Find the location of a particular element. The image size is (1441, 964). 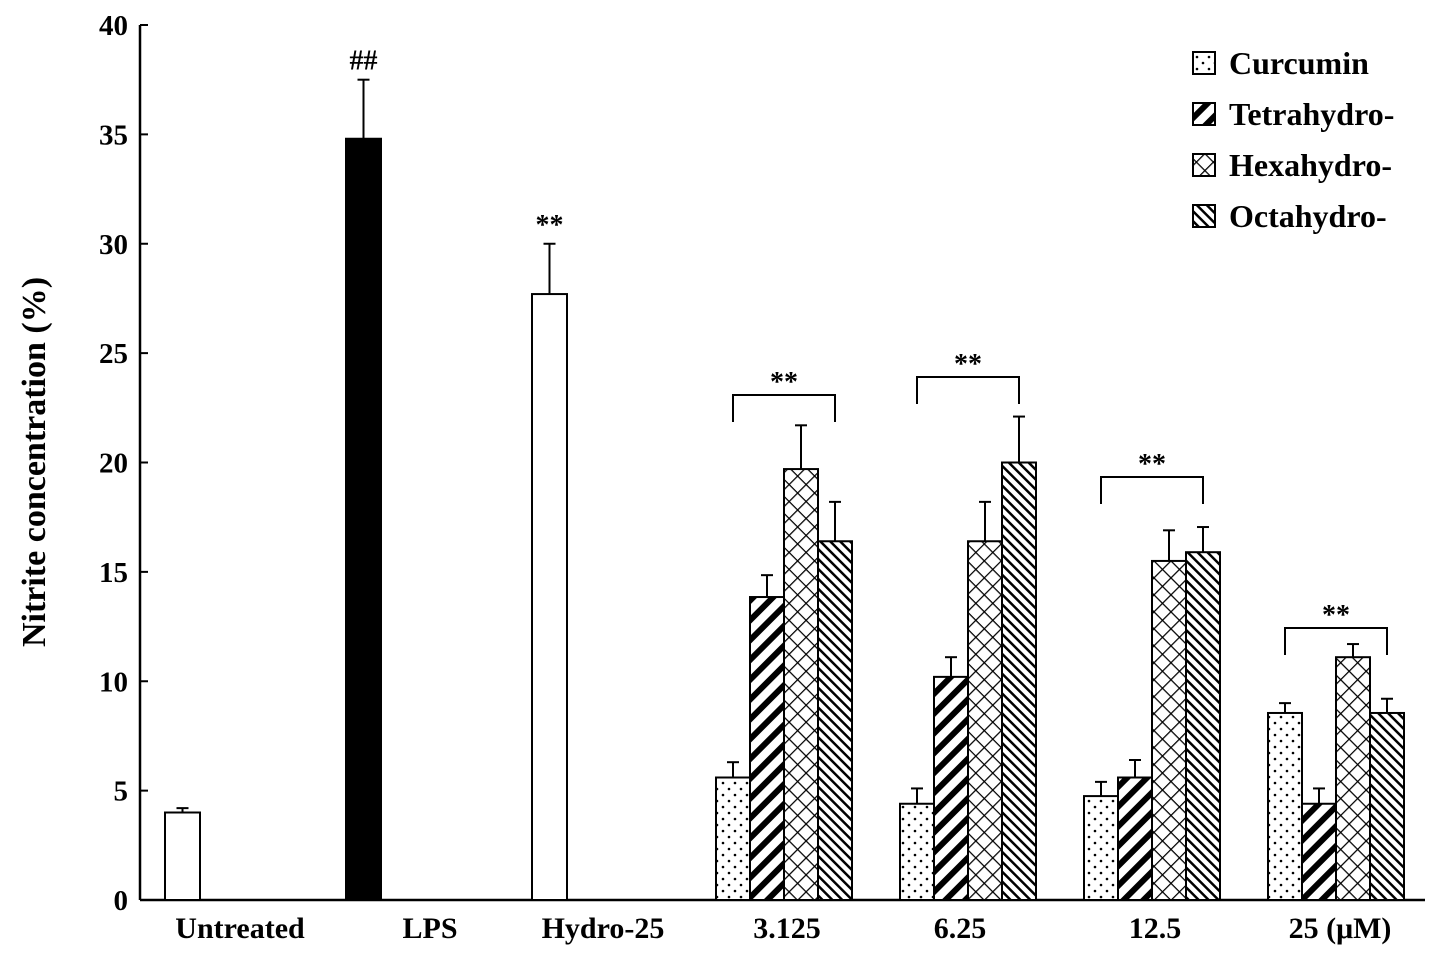

legend-label: Tetrahydro- is located at coordinates (1311, 114).